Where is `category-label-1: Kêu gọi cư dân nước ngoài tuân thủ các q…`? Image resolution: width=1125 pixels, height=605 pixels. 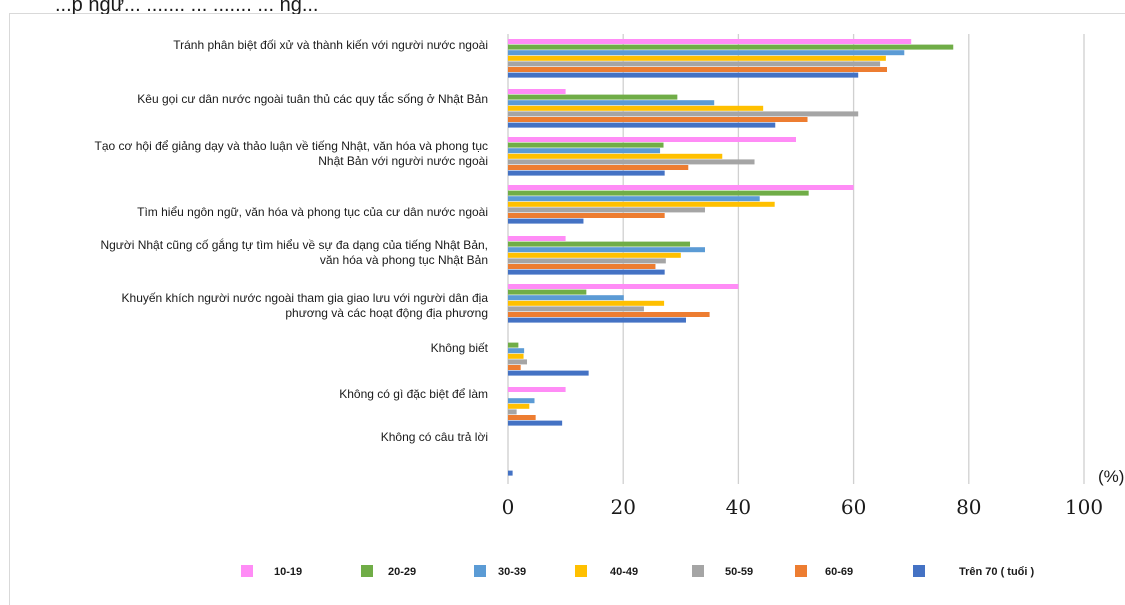
category-label-1: Kêu gọi cư dân nước ngoài tuân thủ các q… is located at coordinates (312, 98).